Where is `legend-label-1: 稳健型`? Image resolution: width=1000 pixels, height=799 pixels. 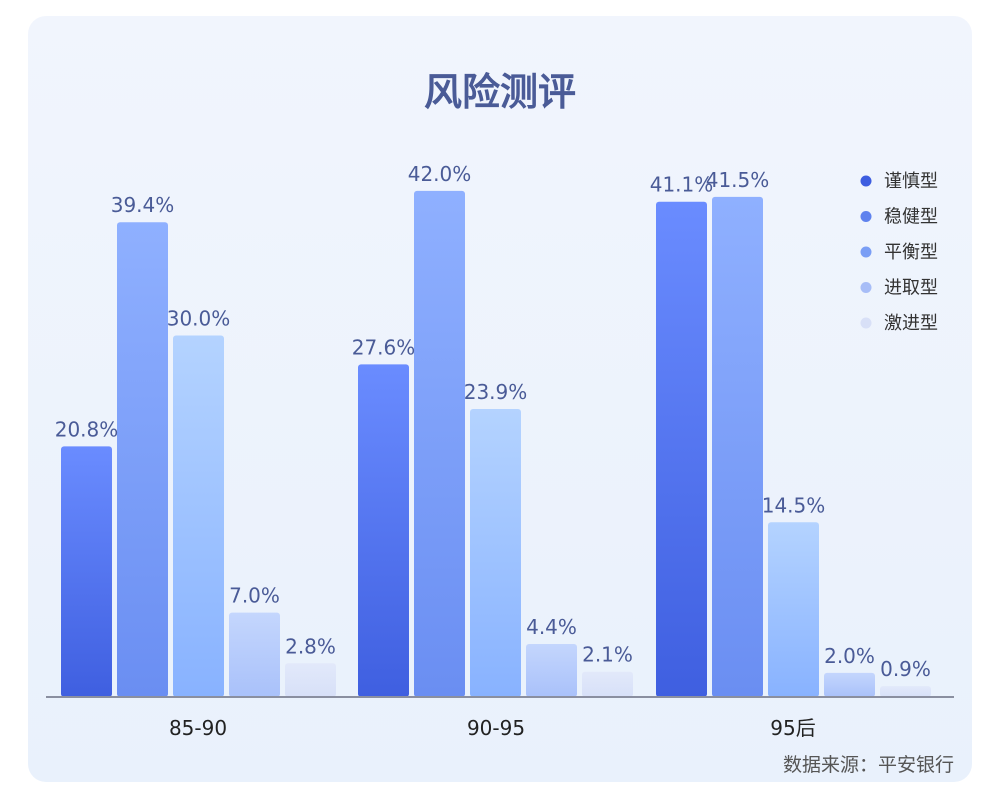
legend-label-1: 稳健型 is located at coordinates (911, 217).